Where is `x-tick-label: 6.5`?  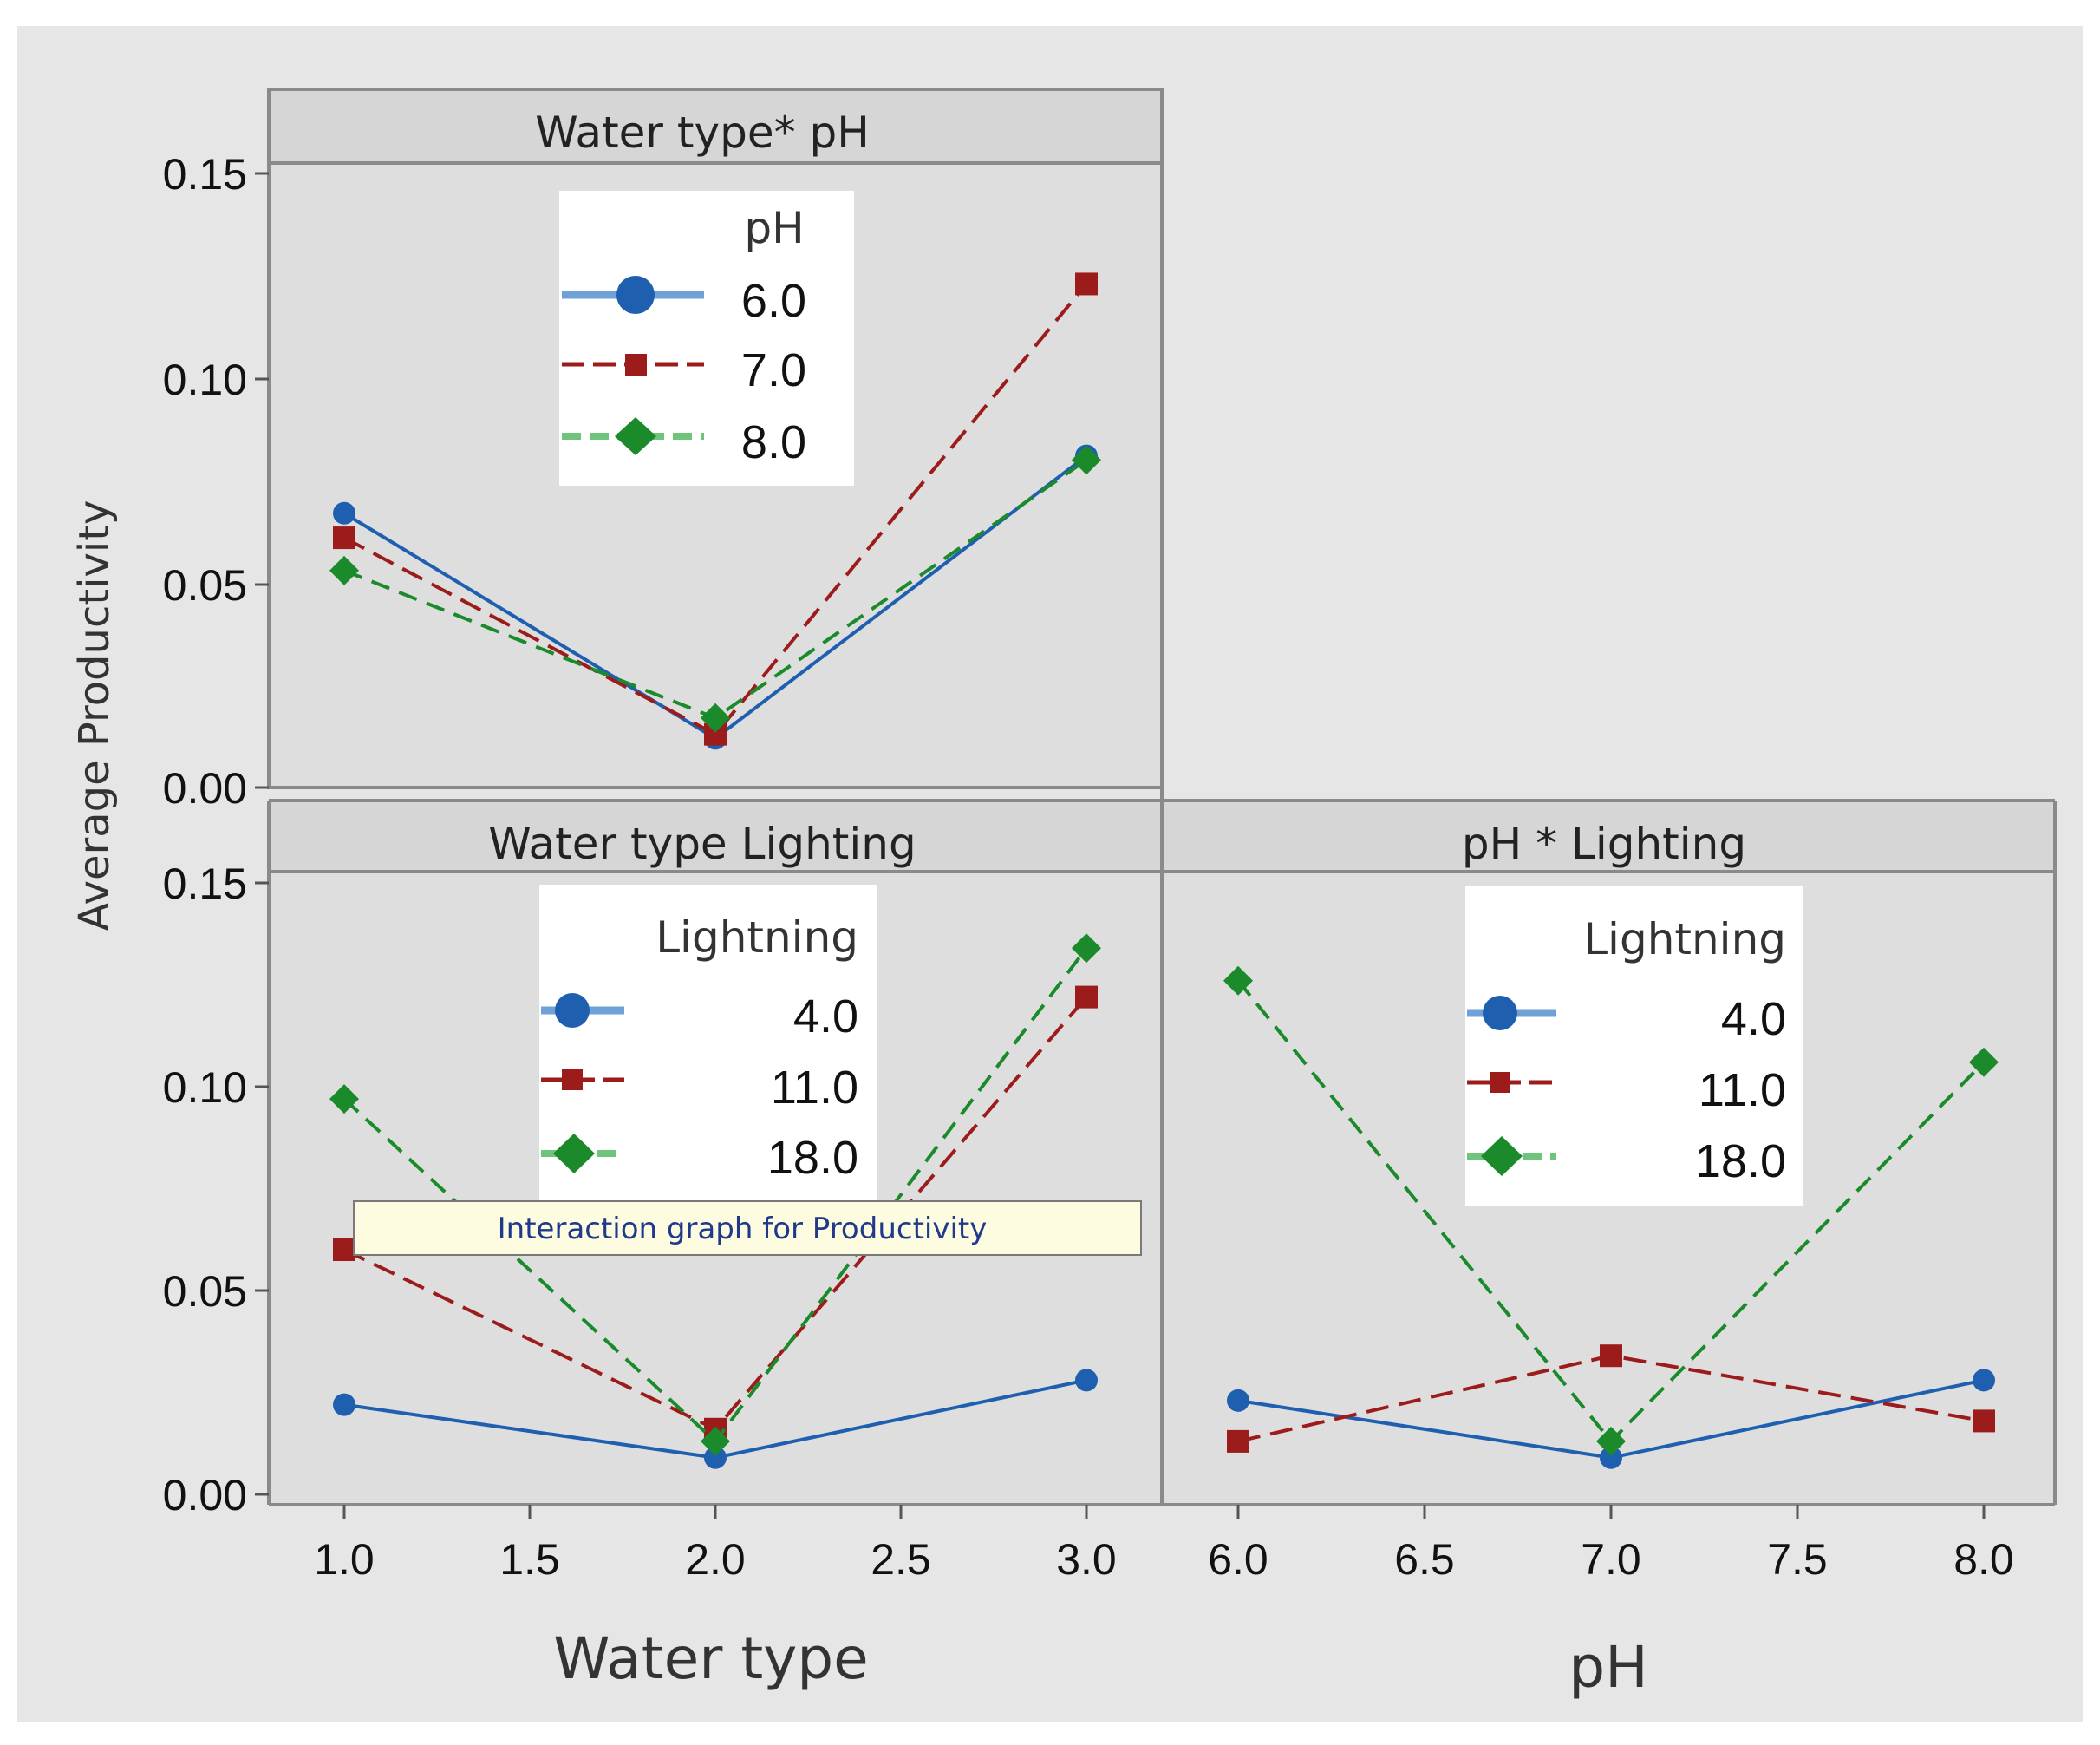
x-tick-label: 6.5 is located at coordinates (1424, 1560).